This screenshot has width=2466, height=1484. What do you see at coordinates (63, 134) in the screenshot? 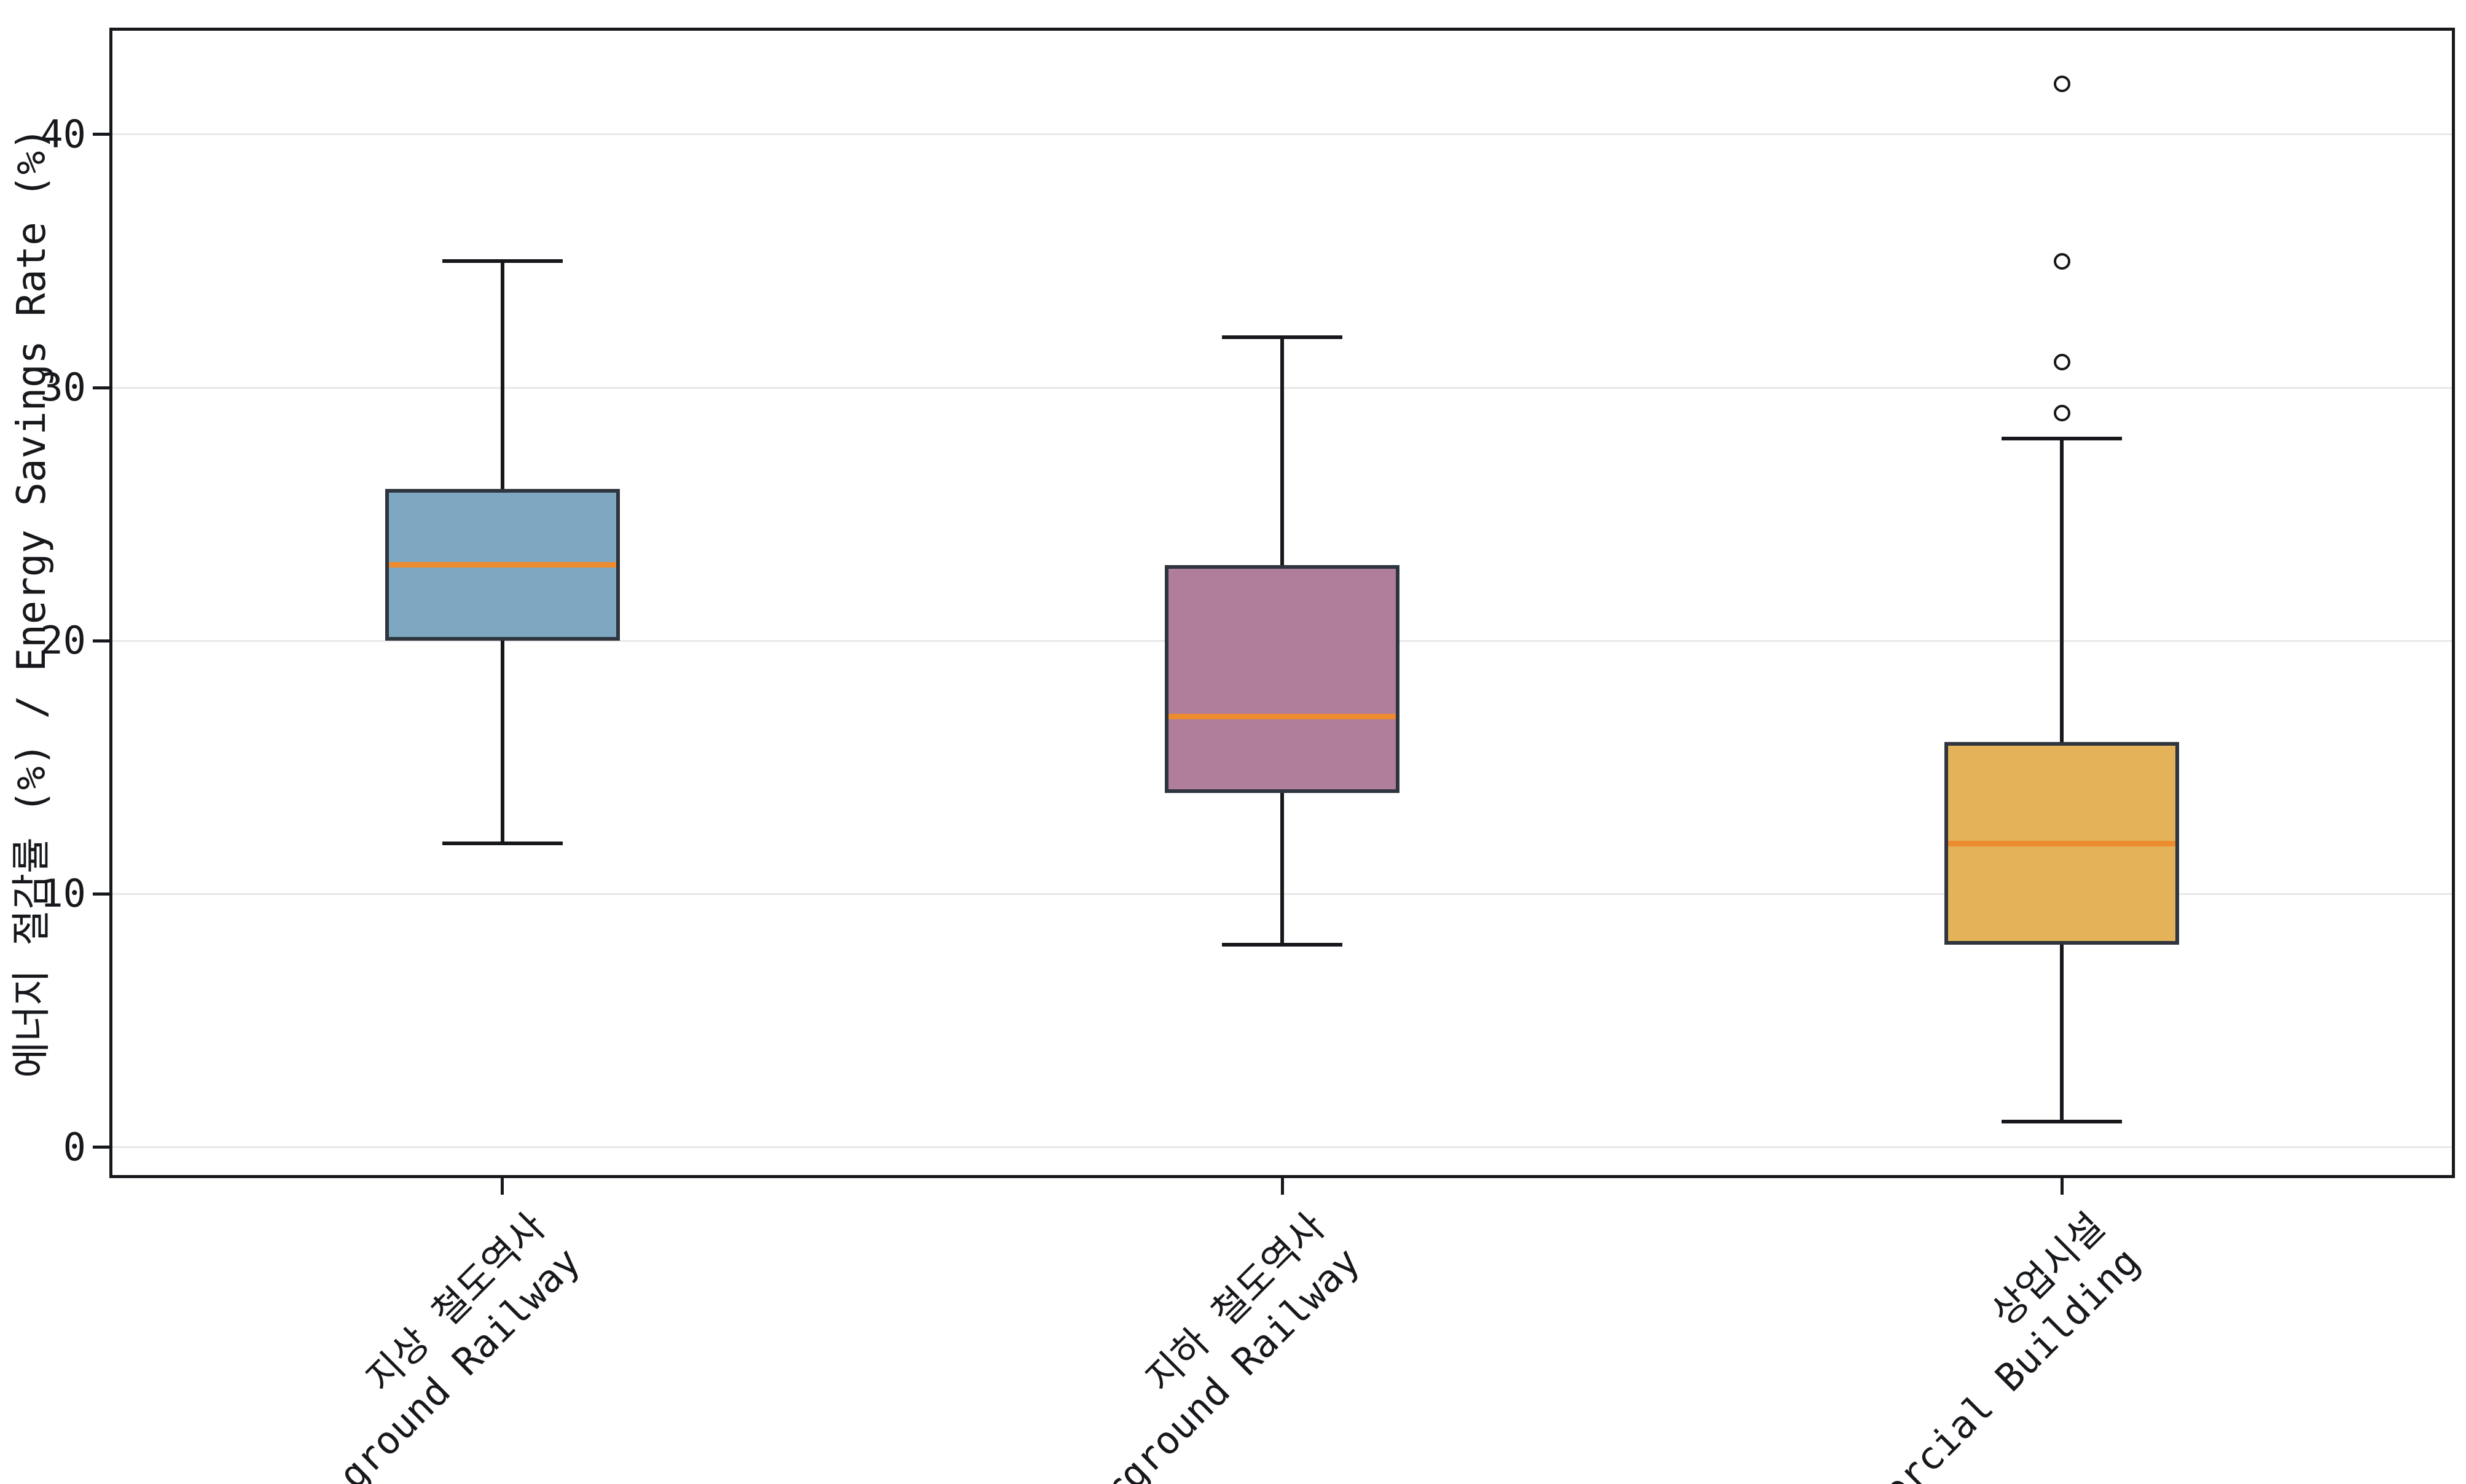
I see `y-tick-label: 40` at bounding box center [63, 134].